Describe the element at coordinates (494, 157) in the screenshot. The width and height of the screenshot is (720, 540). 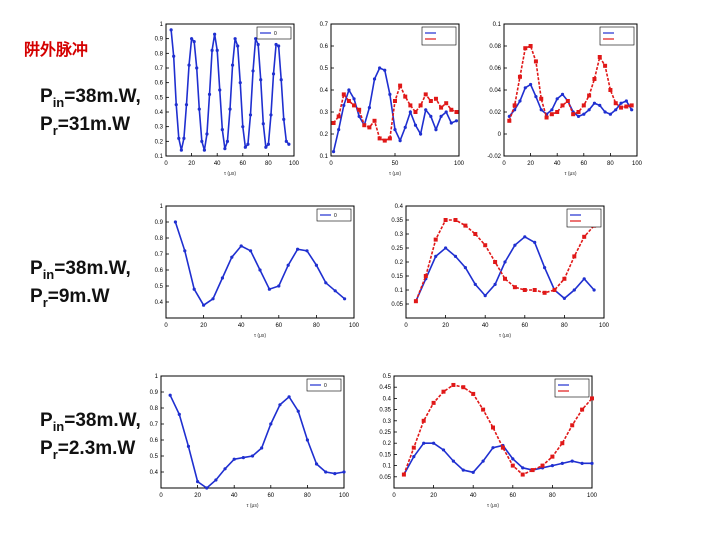
I see `y-tick-label: -0.02` at that location.